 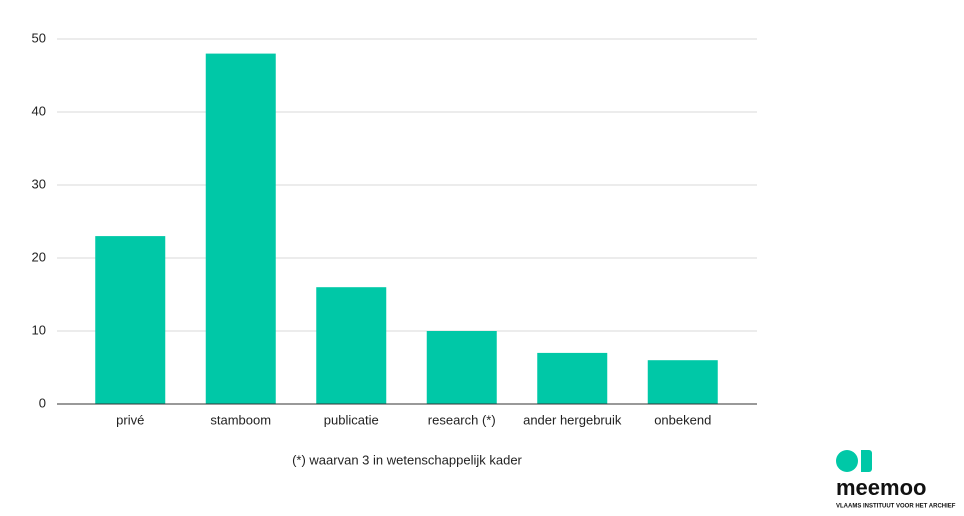 I want to click on logo-shape, so click(x=866, y=461).